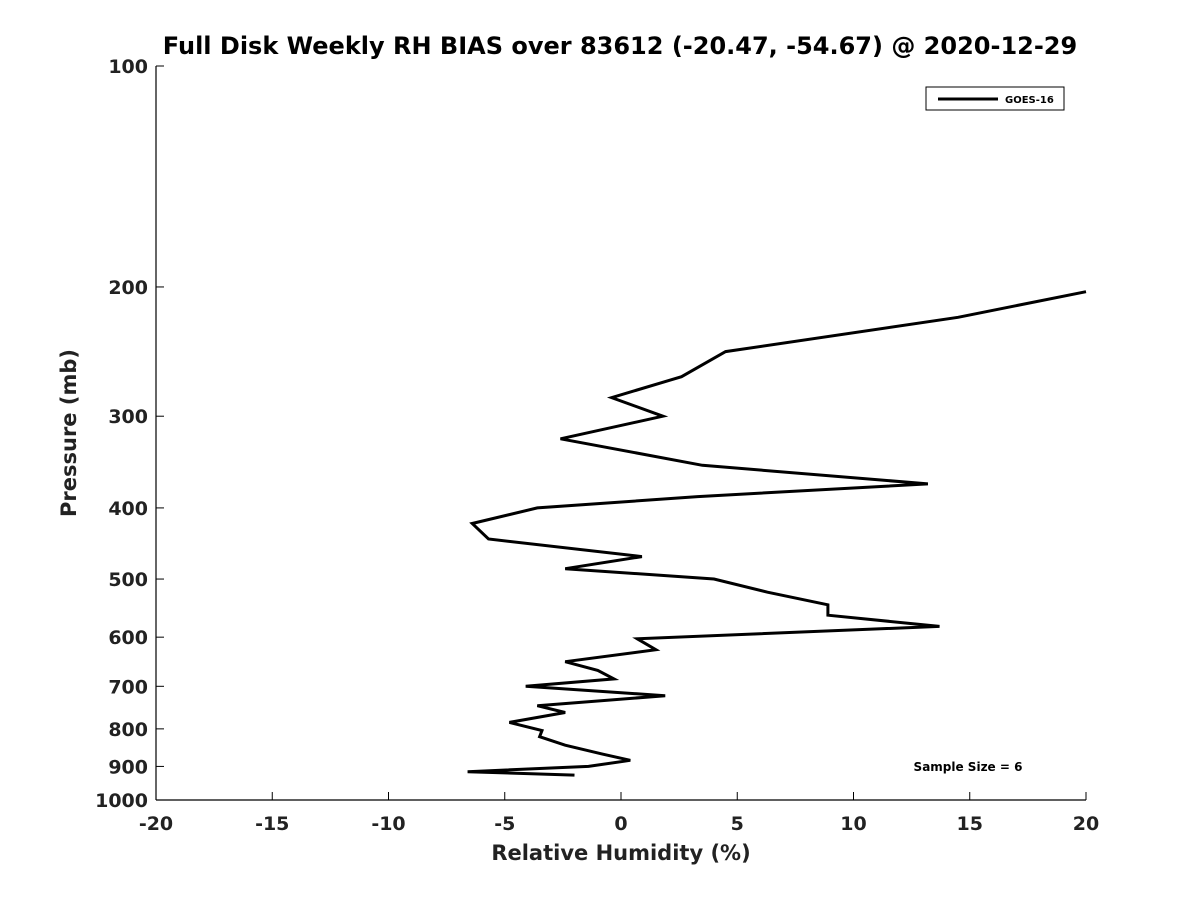 This screenshot has height=900, width=1200. I want to click on y-tick-label: 100, so click(128, 67).